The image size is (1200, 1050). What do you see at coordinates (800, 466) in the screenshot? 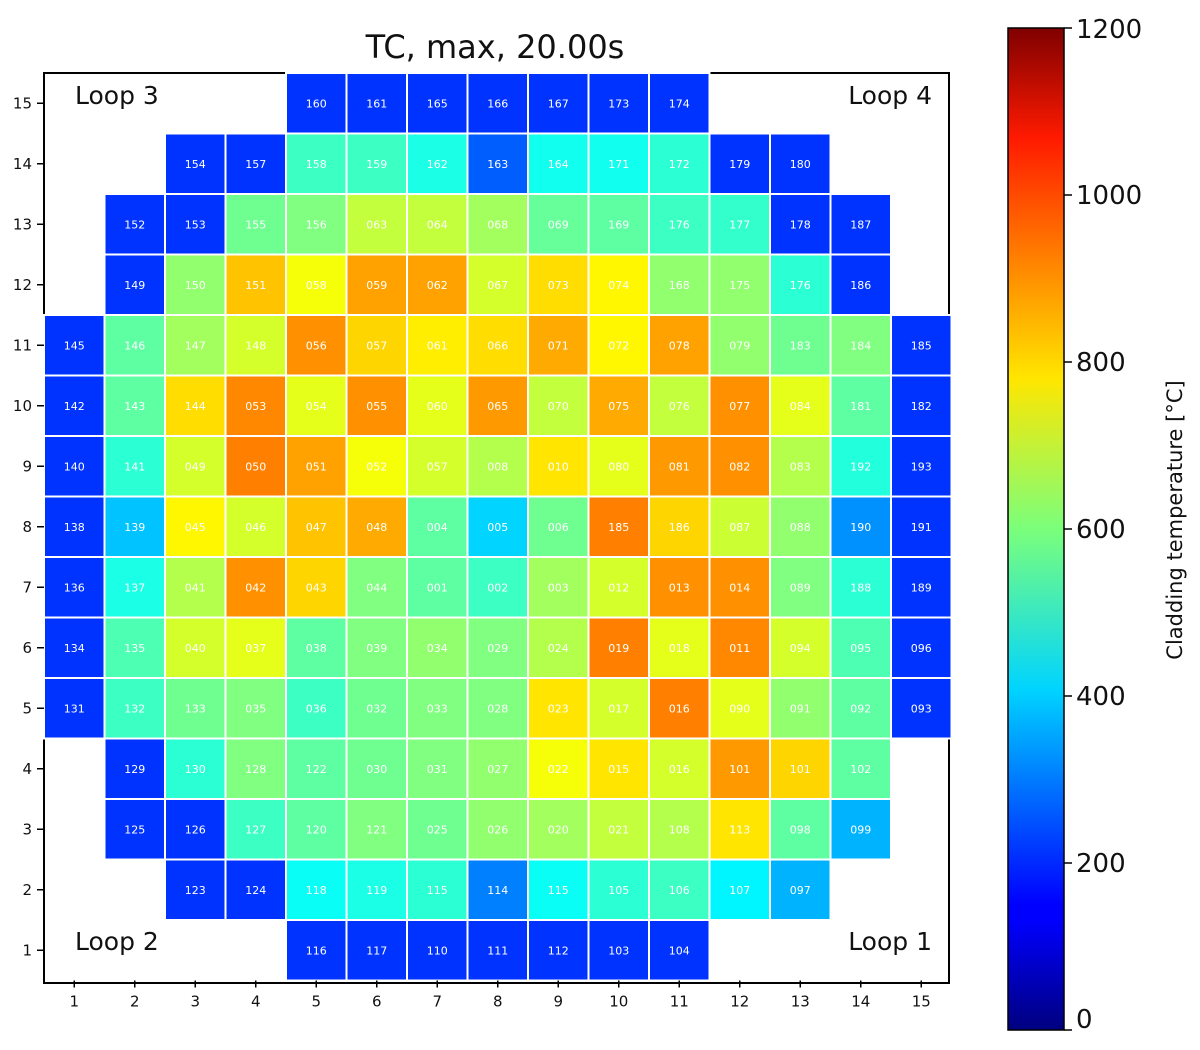
I see `assembly-id-label: 083` at bounding box center [800, 466].